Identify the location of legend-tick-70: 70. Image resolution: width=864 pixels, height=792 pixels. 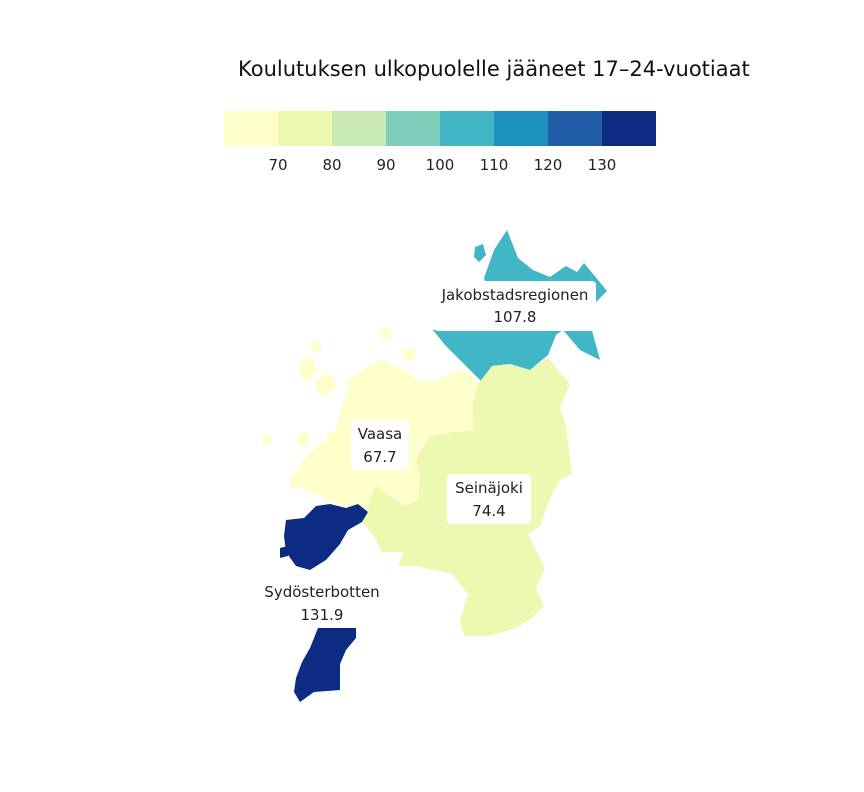
(277, 165).